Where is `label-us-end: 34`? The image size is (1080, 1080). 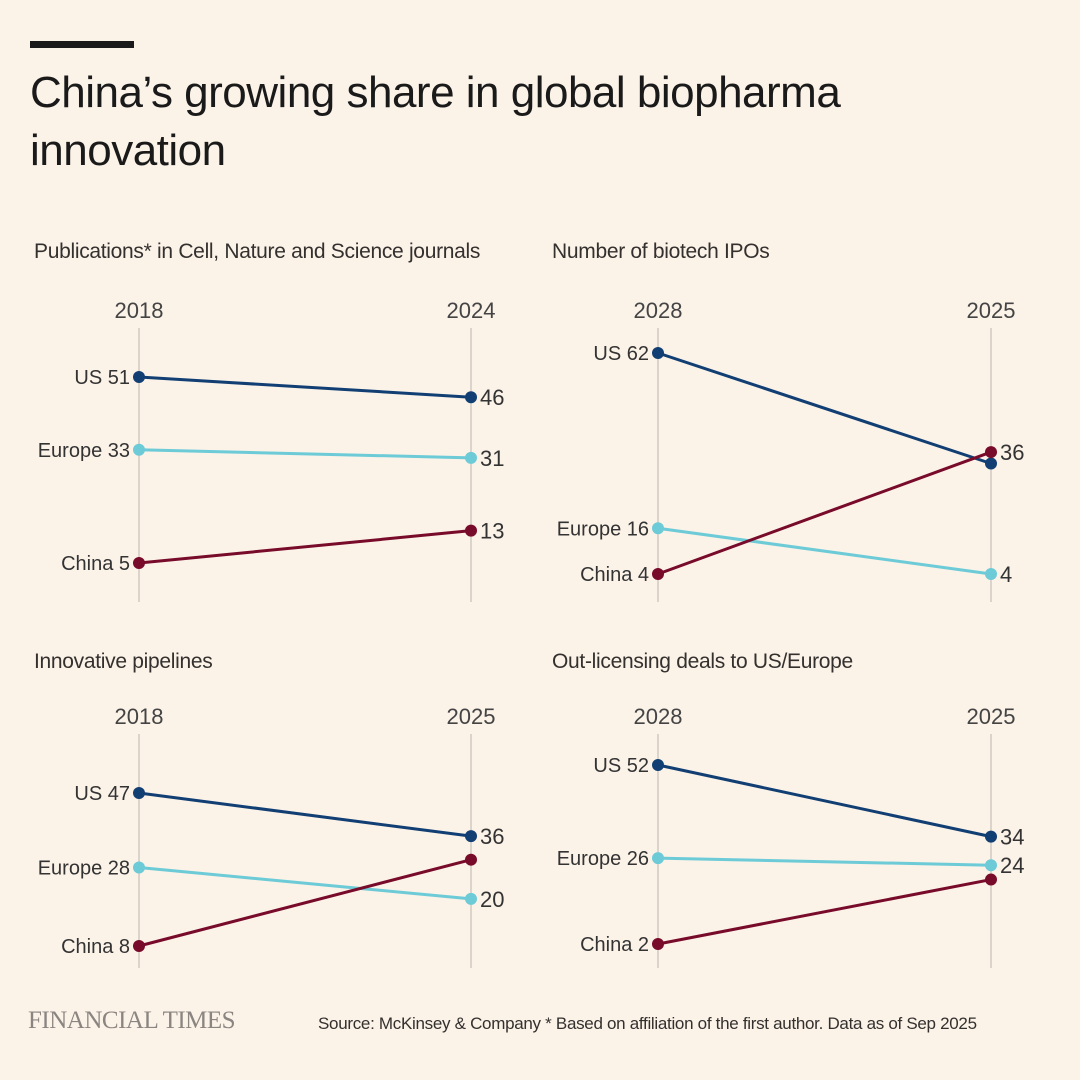
label-us-end: 34 is located at coordinates (1012, 837).